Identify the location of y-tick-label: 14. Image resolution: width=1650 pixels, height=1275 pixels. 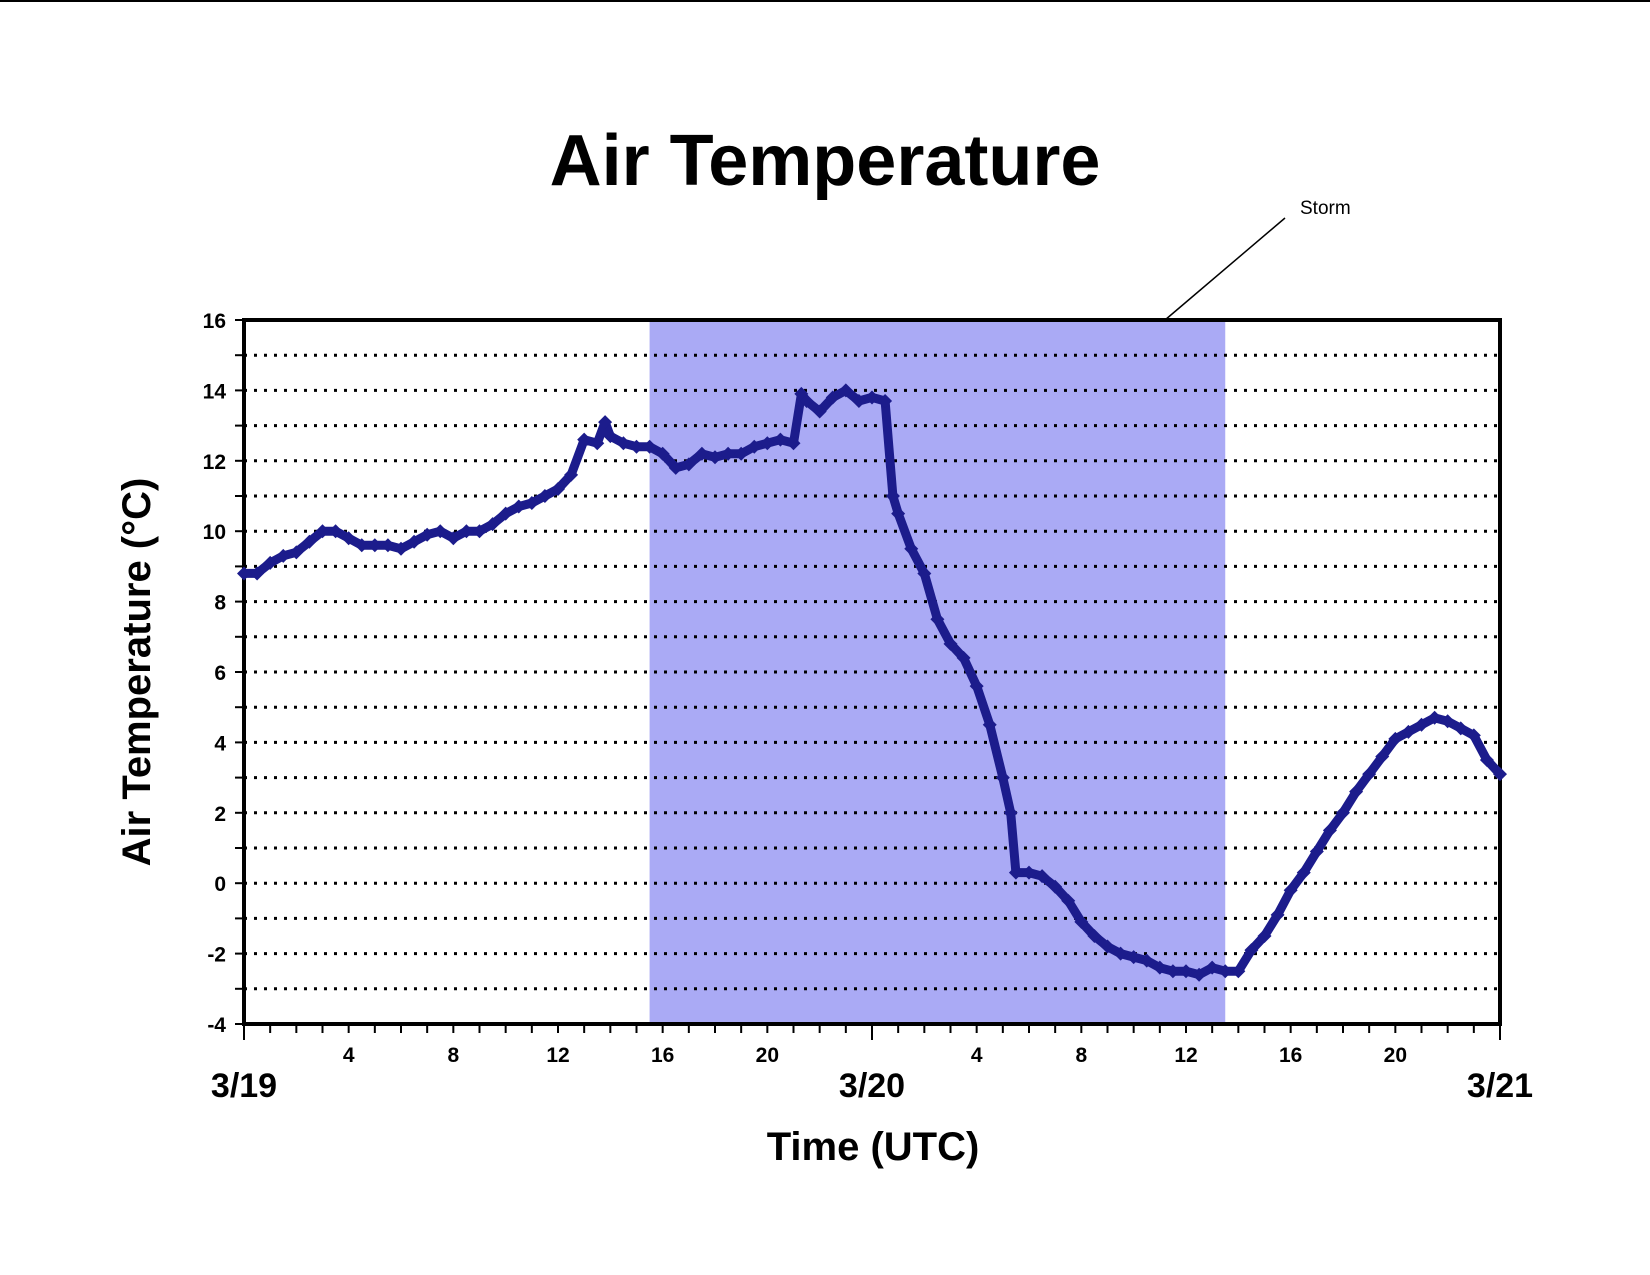
(215, 391).